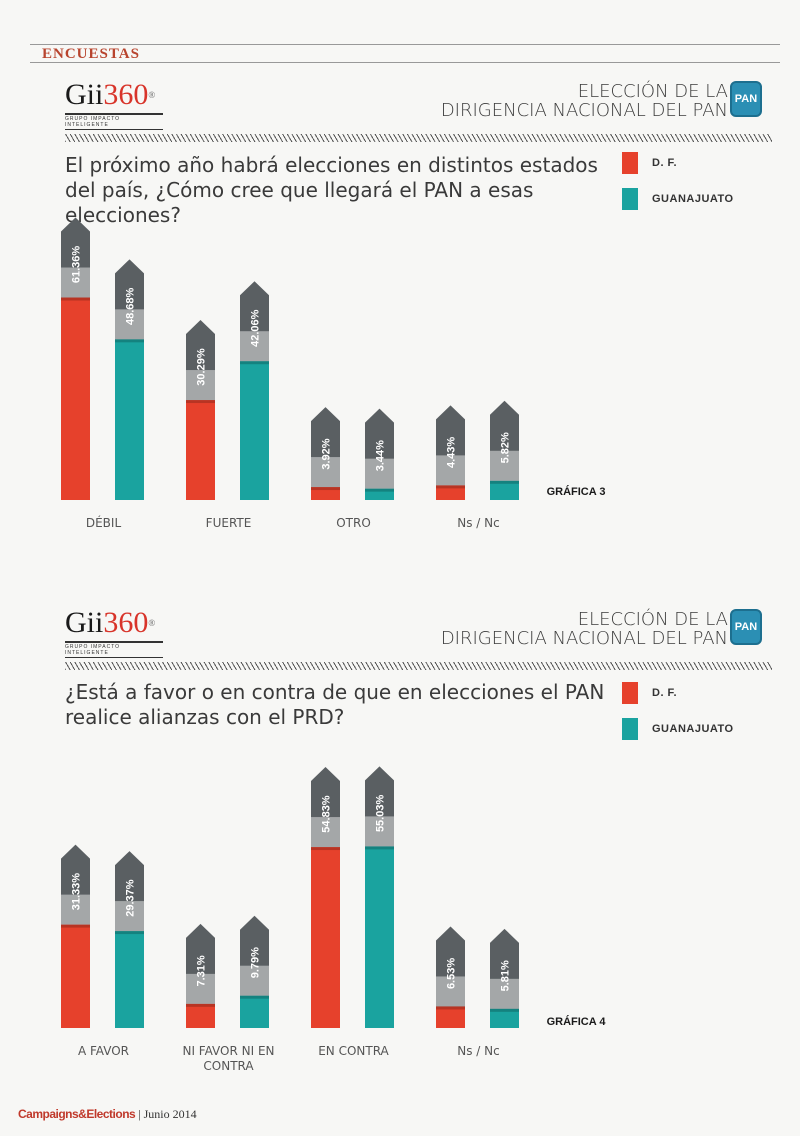  Describe the element at coordinates (202, 970) in the screenshot. I see `data-label-df-1: 7.31%` at that location.